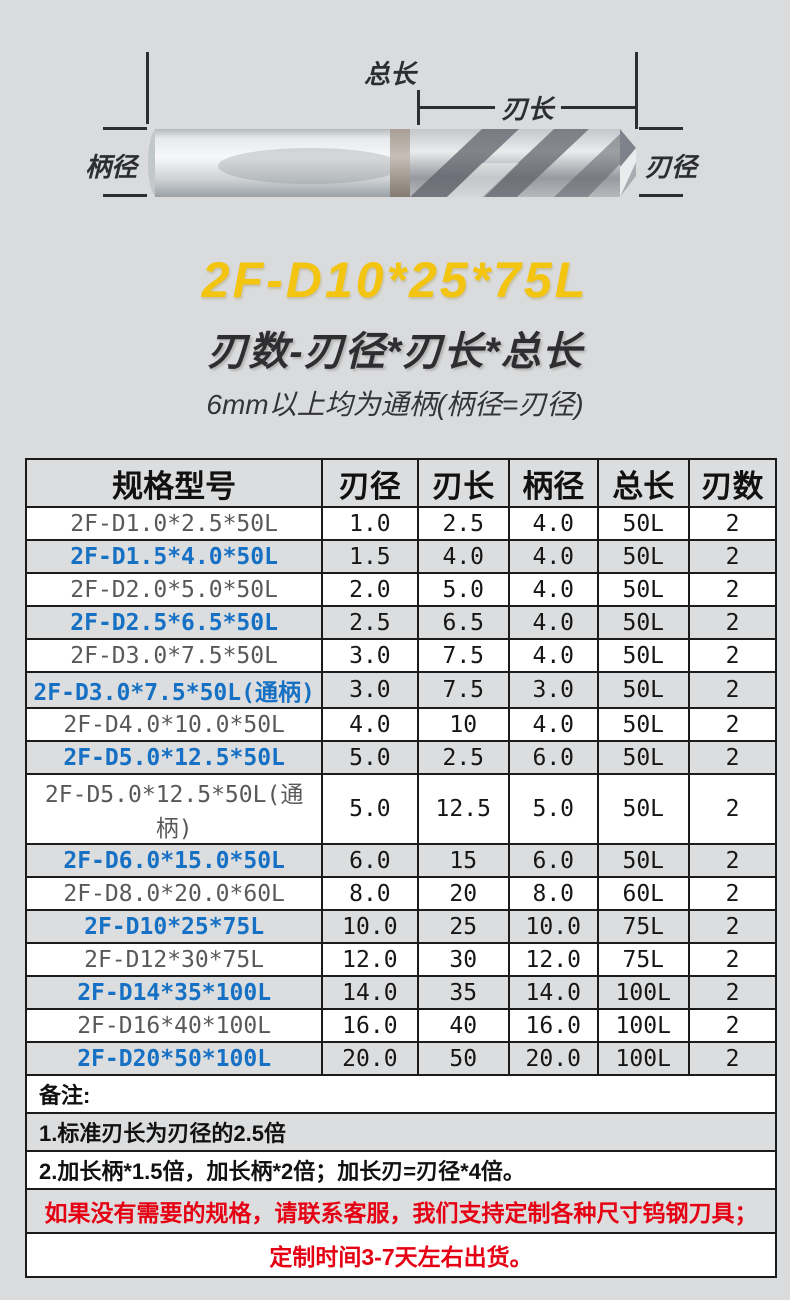  What do you see at coordinates (553, 893) in the screenshot?
I see `cell-shank-dia: 8.0` at bounding box center [553, 893].